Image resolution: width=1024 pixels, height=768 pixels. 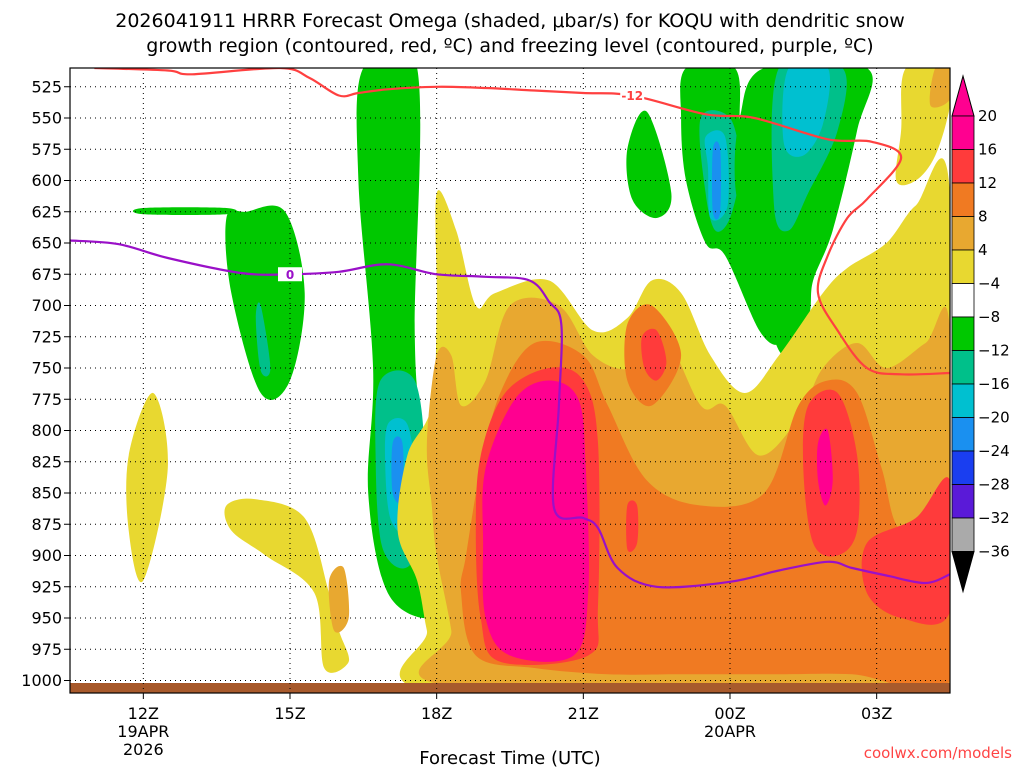 I want to click on freezing-level-contour-label: 0, so click(x=290, y=275).